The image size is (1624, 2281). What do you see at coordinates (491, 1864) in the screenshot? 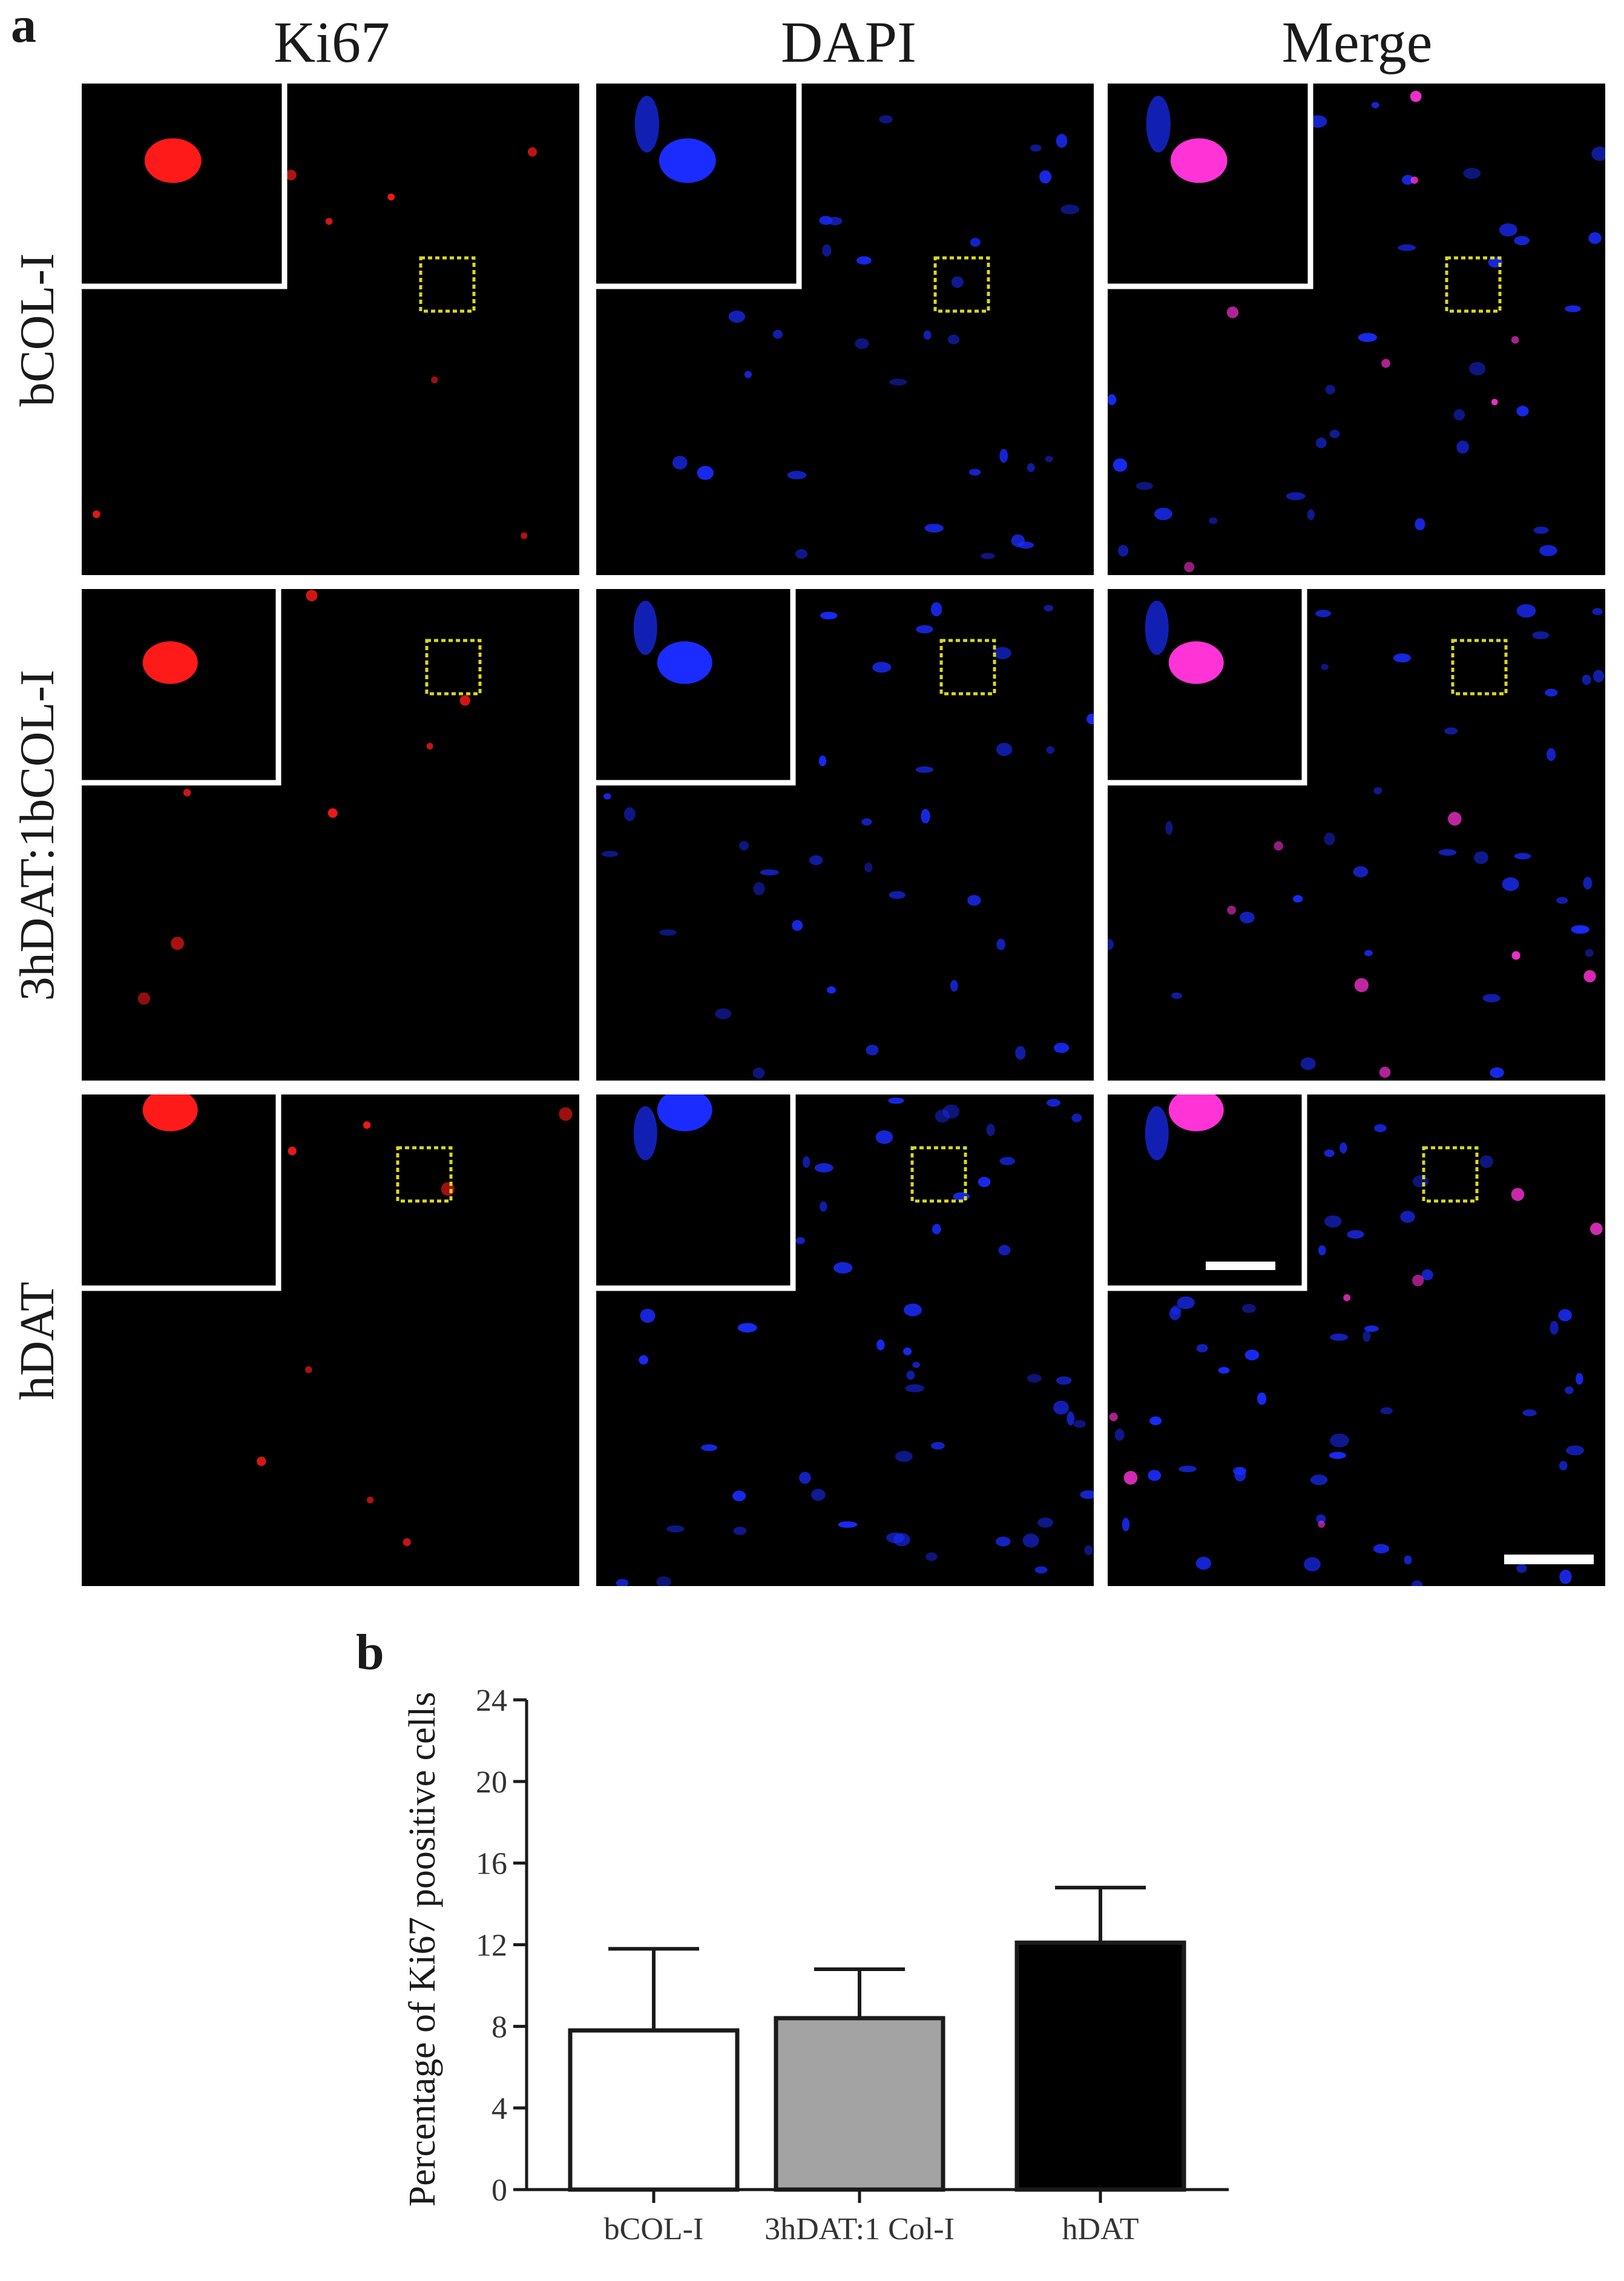
I see `y-tick-label: 16` at bounding box center [491, 1864].